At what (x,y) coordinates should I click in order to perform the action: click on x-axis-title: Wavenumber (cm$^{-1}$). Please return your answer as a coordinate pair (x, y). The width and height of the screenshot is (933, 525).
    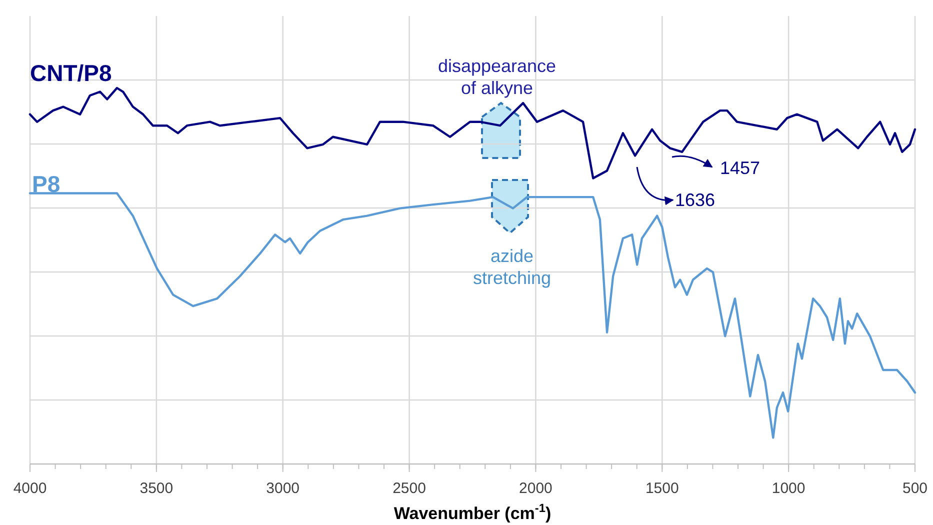
    Looking at the image, I should click on (473, 512).